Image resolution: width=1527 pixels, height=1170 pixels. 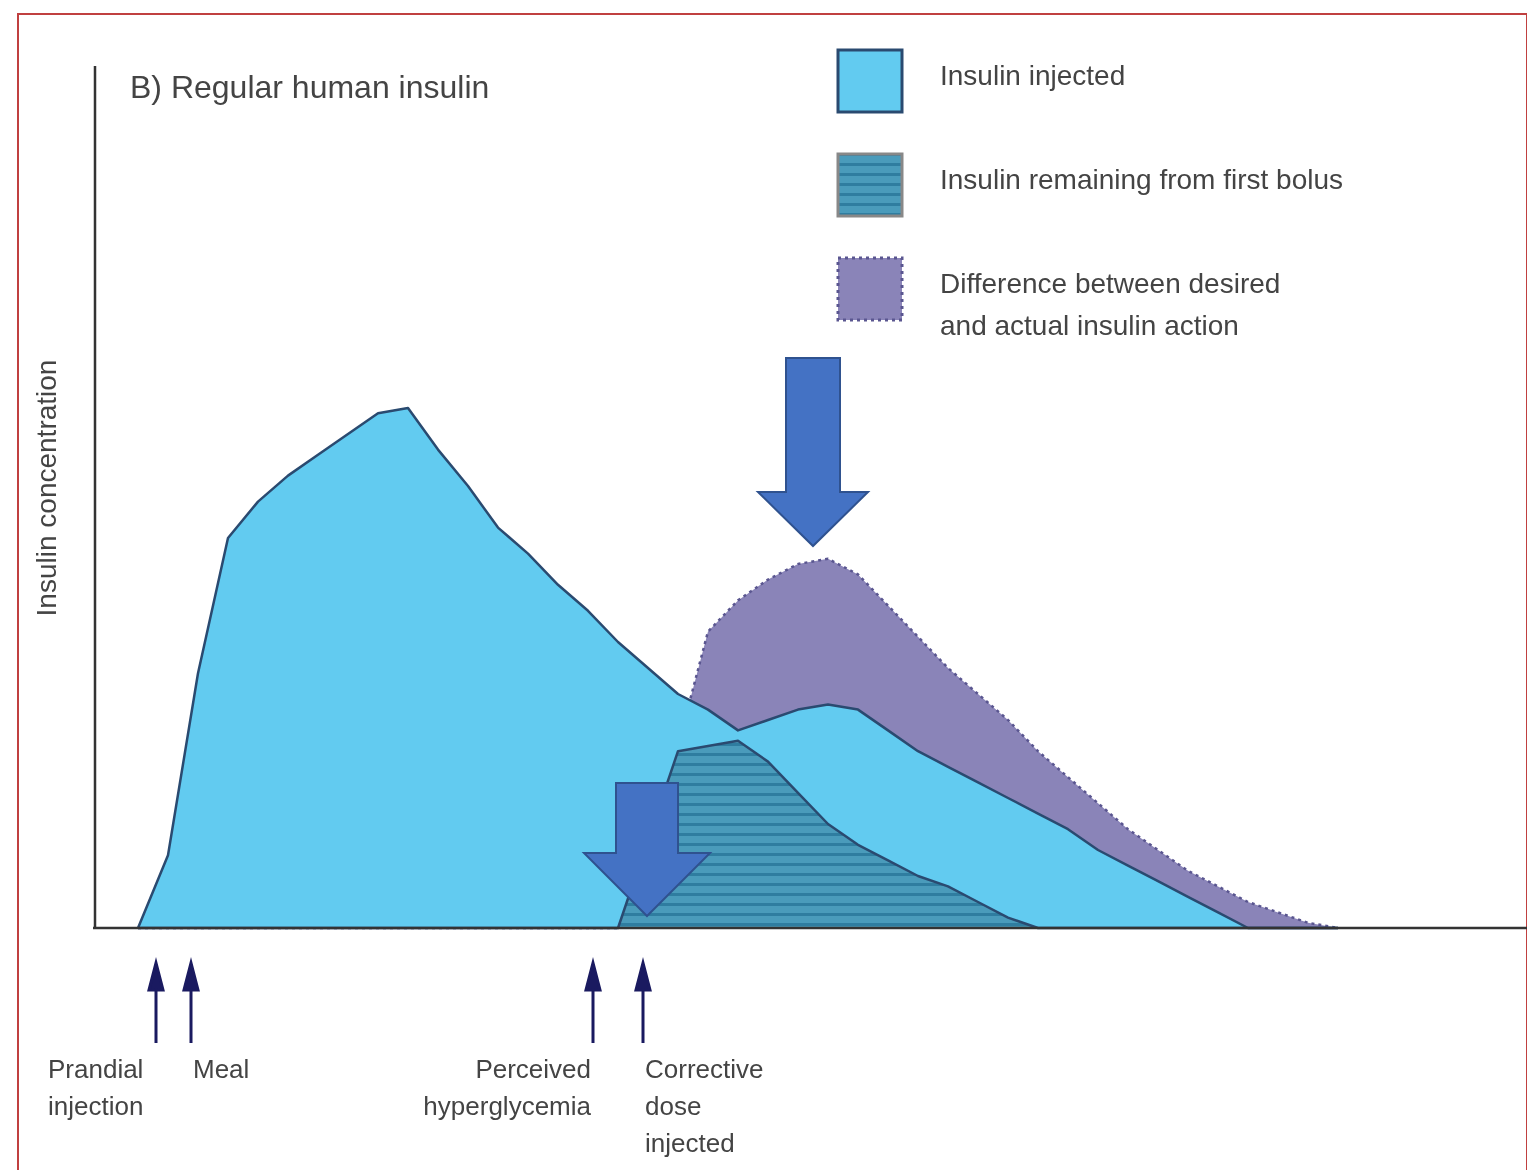 What do you see at coordinates (46, 488) in the screenshot?
I see `y-axis-title: Insulin concentration` at bounding box center [46, 488].